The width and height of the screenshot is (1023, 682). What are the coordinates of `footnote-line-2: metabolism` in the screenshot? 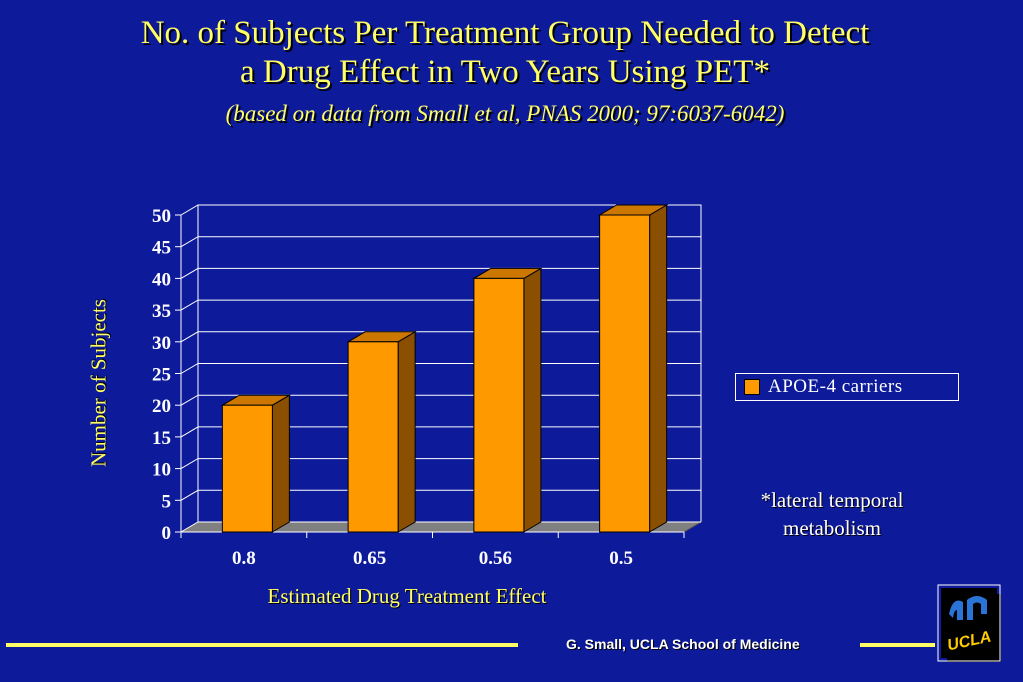 It's located at (832, 528).